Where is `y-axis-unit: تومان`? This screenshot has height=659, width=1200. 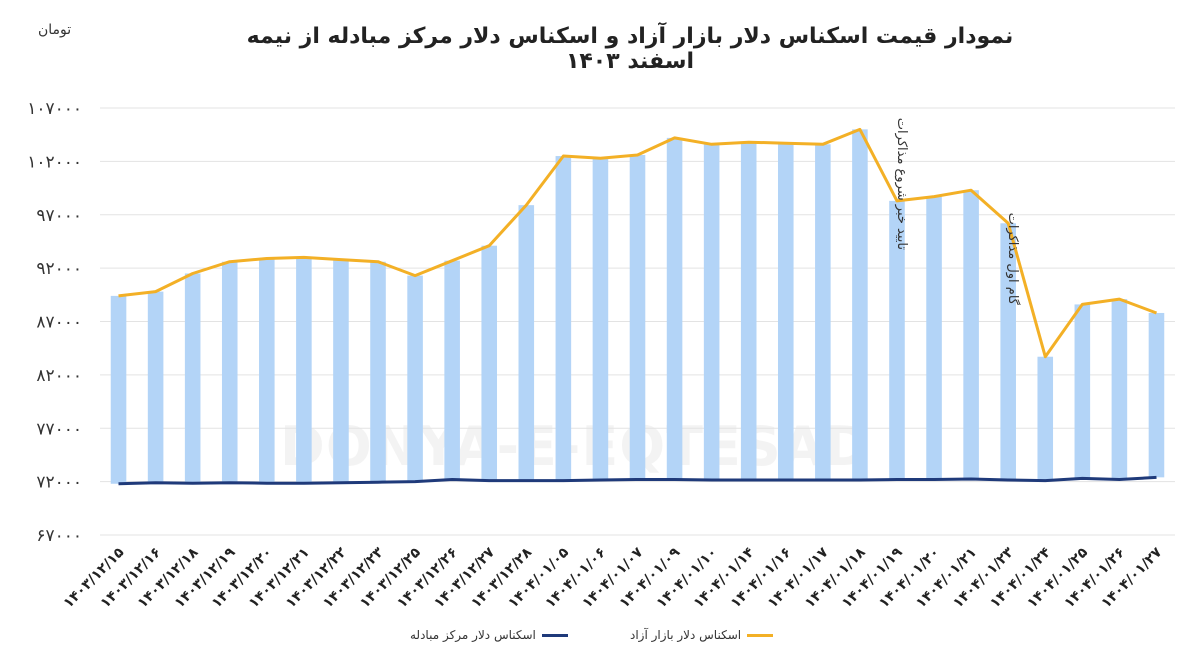
y-axis-unit: تومان is located at coordinates (55, 30).